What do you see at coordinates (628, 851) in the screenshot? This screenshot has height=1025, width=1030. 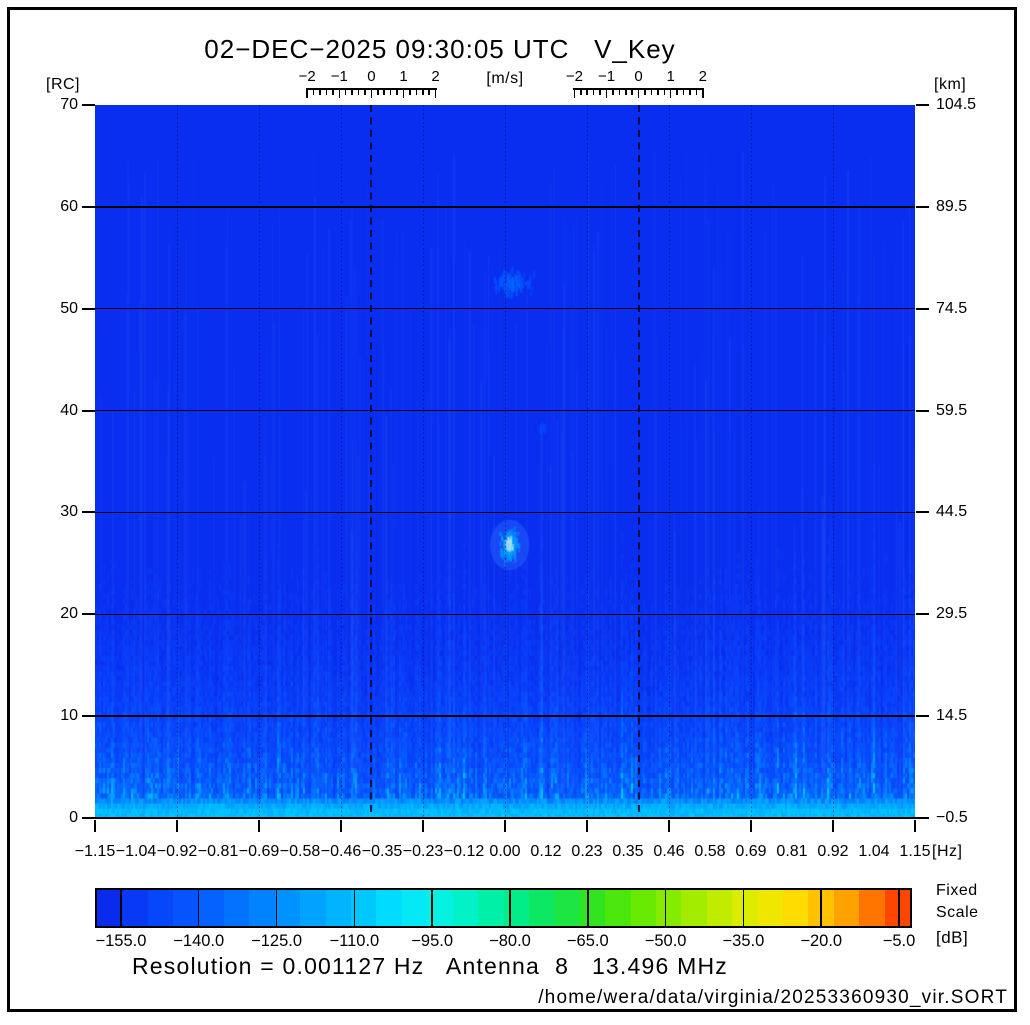 I see `bottom-axis-tick-label: 0.35` at bounding box center [628, 851].